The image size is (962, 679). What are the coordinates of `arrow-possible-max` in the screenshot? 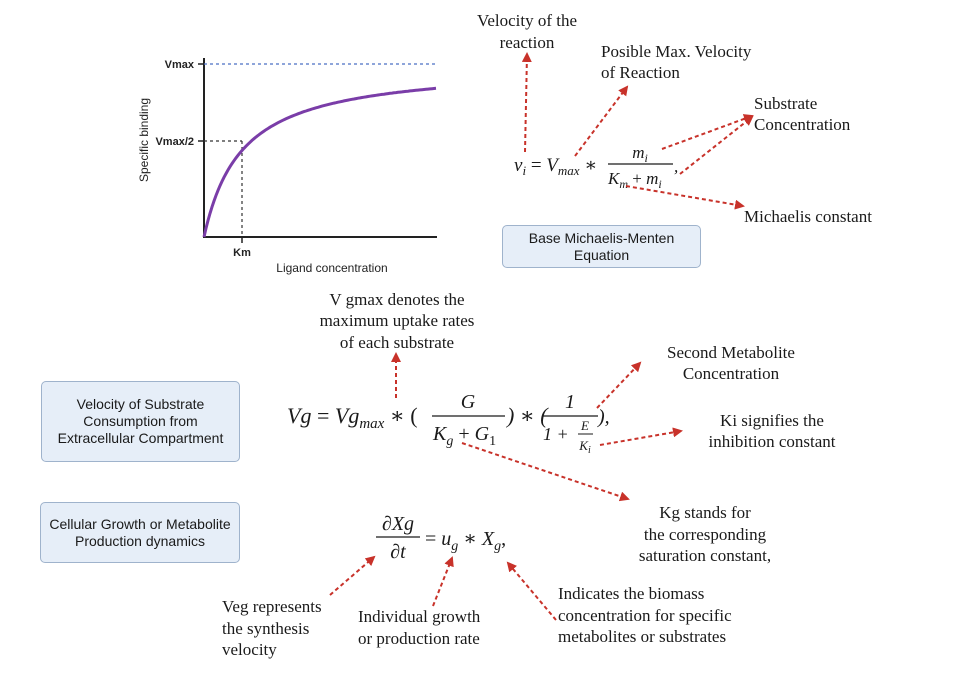 It's located at (601, 121).